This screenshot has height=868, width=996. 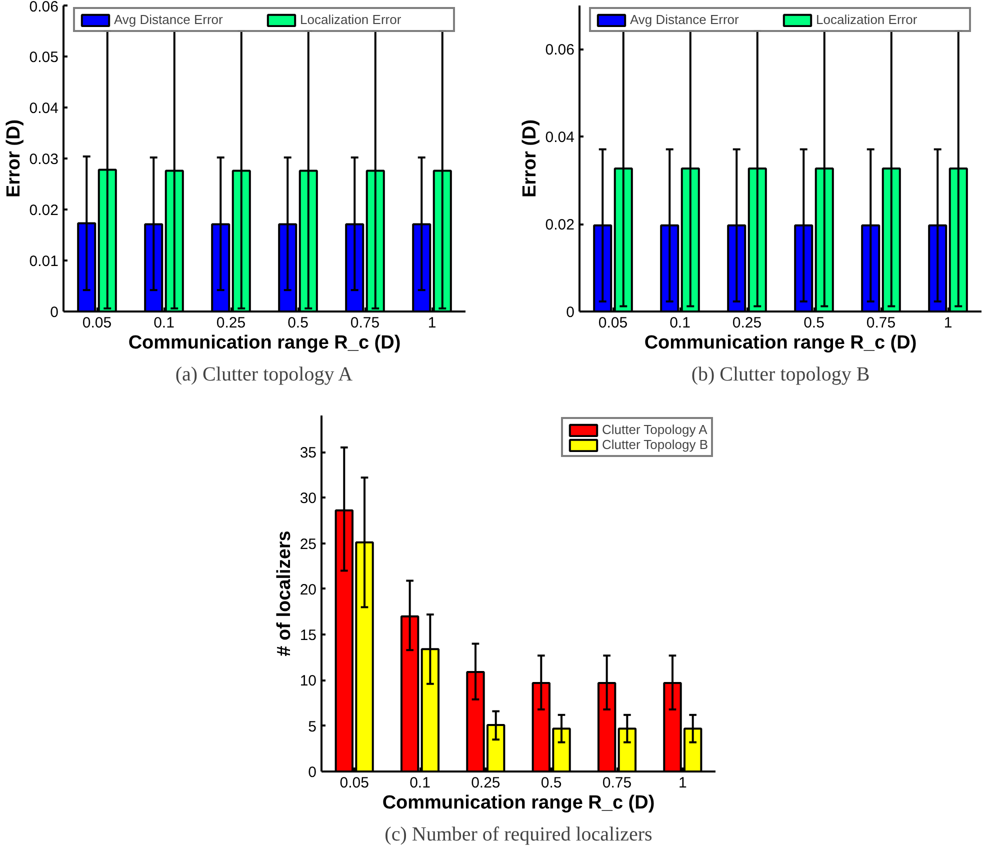 What do you see at coordinates (312, 727) in the screenshot?
I see `y-tick-label: 5` at bounding box center [312, 727].